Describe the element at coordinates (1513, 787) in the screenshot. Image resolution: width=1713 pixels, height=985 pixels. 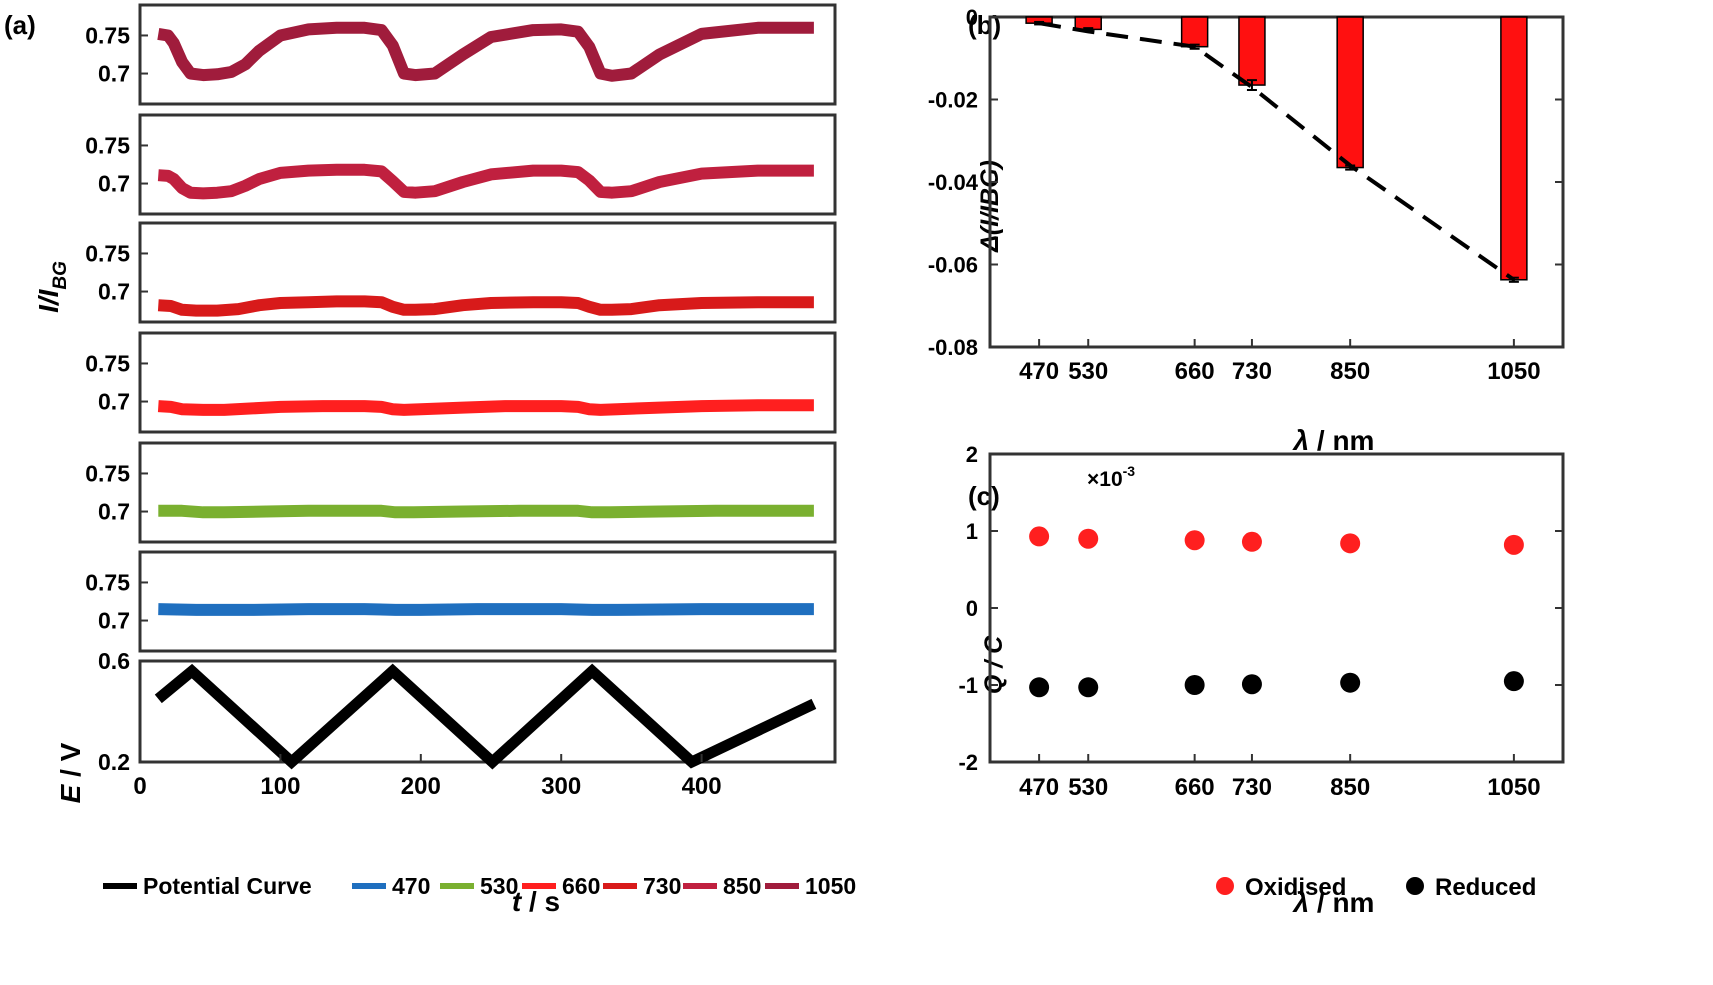
I see `panel-c-x-tick-label: 1050` at that location.